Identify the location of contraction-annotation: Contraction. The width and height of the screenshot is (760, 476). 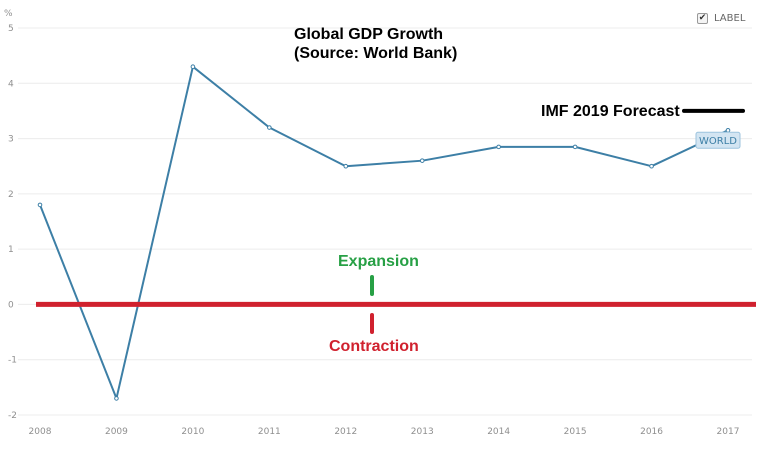
(374, 334).